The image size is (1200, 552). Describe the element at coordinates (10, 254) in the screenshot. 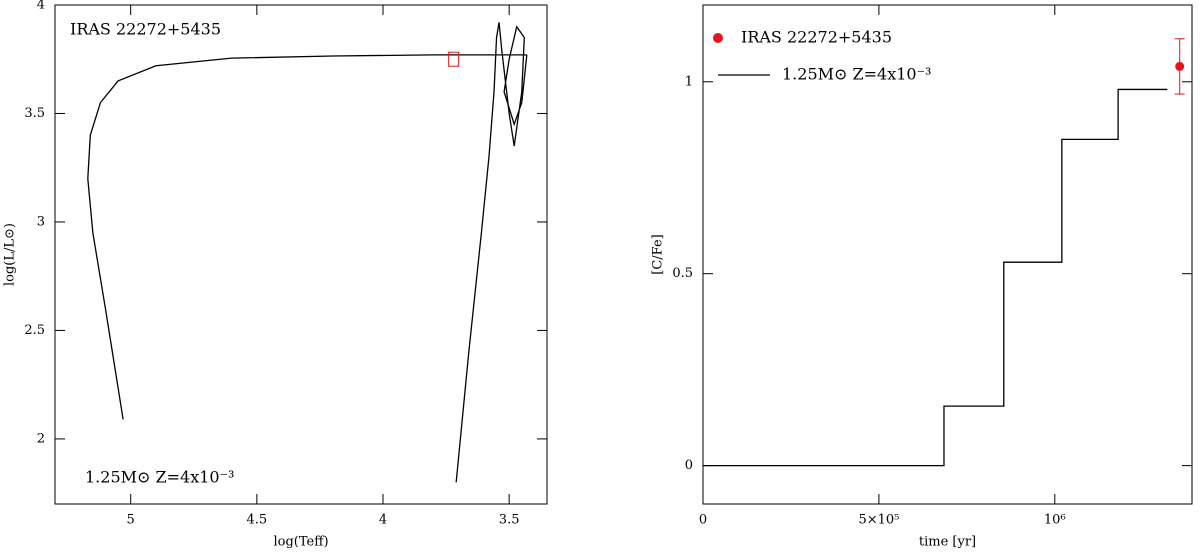

I see `y-axis-label: log(L/L⊙)` at that location.